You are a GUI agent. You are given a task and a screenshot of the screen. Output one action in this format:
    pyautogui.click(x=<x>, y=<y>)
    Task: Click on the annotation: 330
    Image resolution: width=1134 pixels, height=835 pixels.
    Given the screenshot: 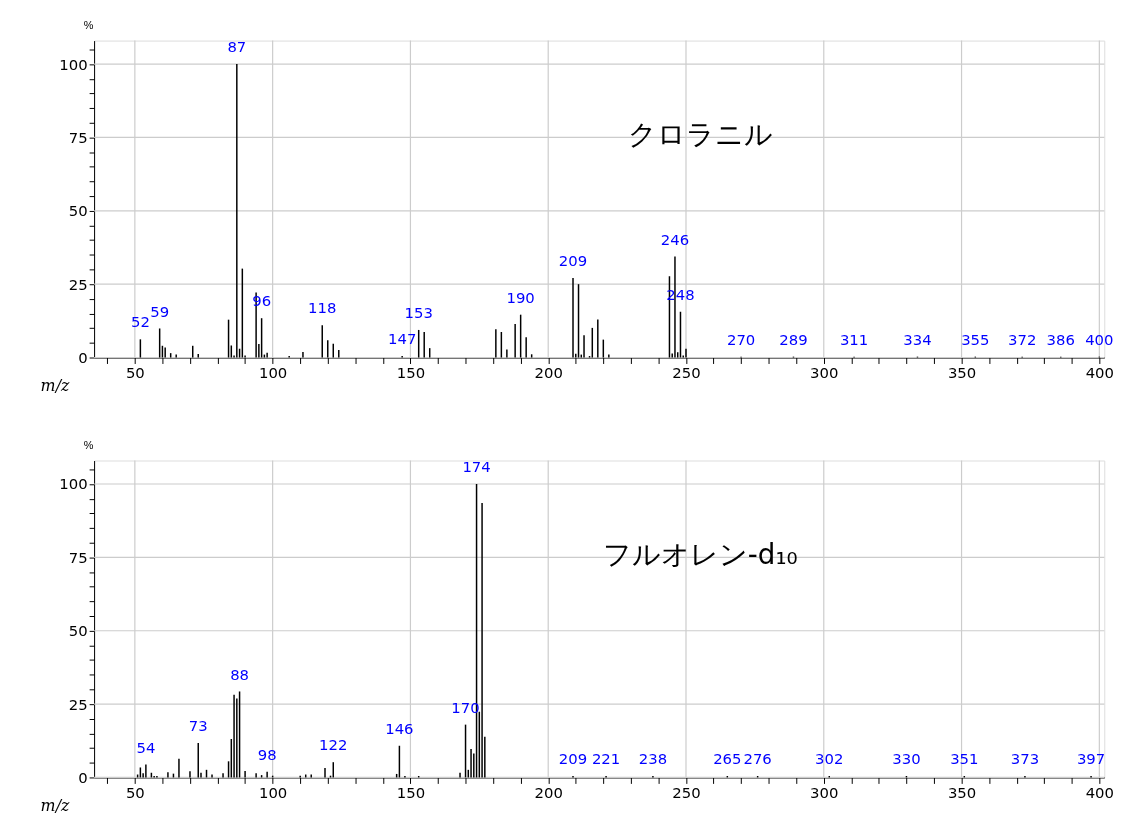 What is the action you would take?
    pyautogui.click(x=906, y=759)
    